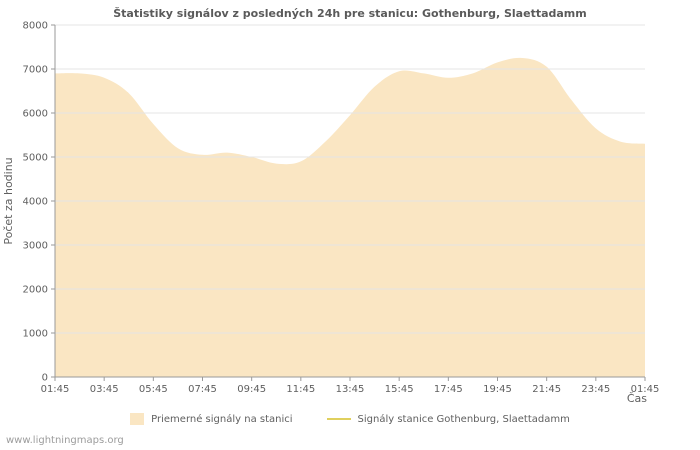 This screenshot has width=700, height=450. Describe the element at coordinates (399, 389) in the screenshot. I see `svg-text: 15:45` at that location.